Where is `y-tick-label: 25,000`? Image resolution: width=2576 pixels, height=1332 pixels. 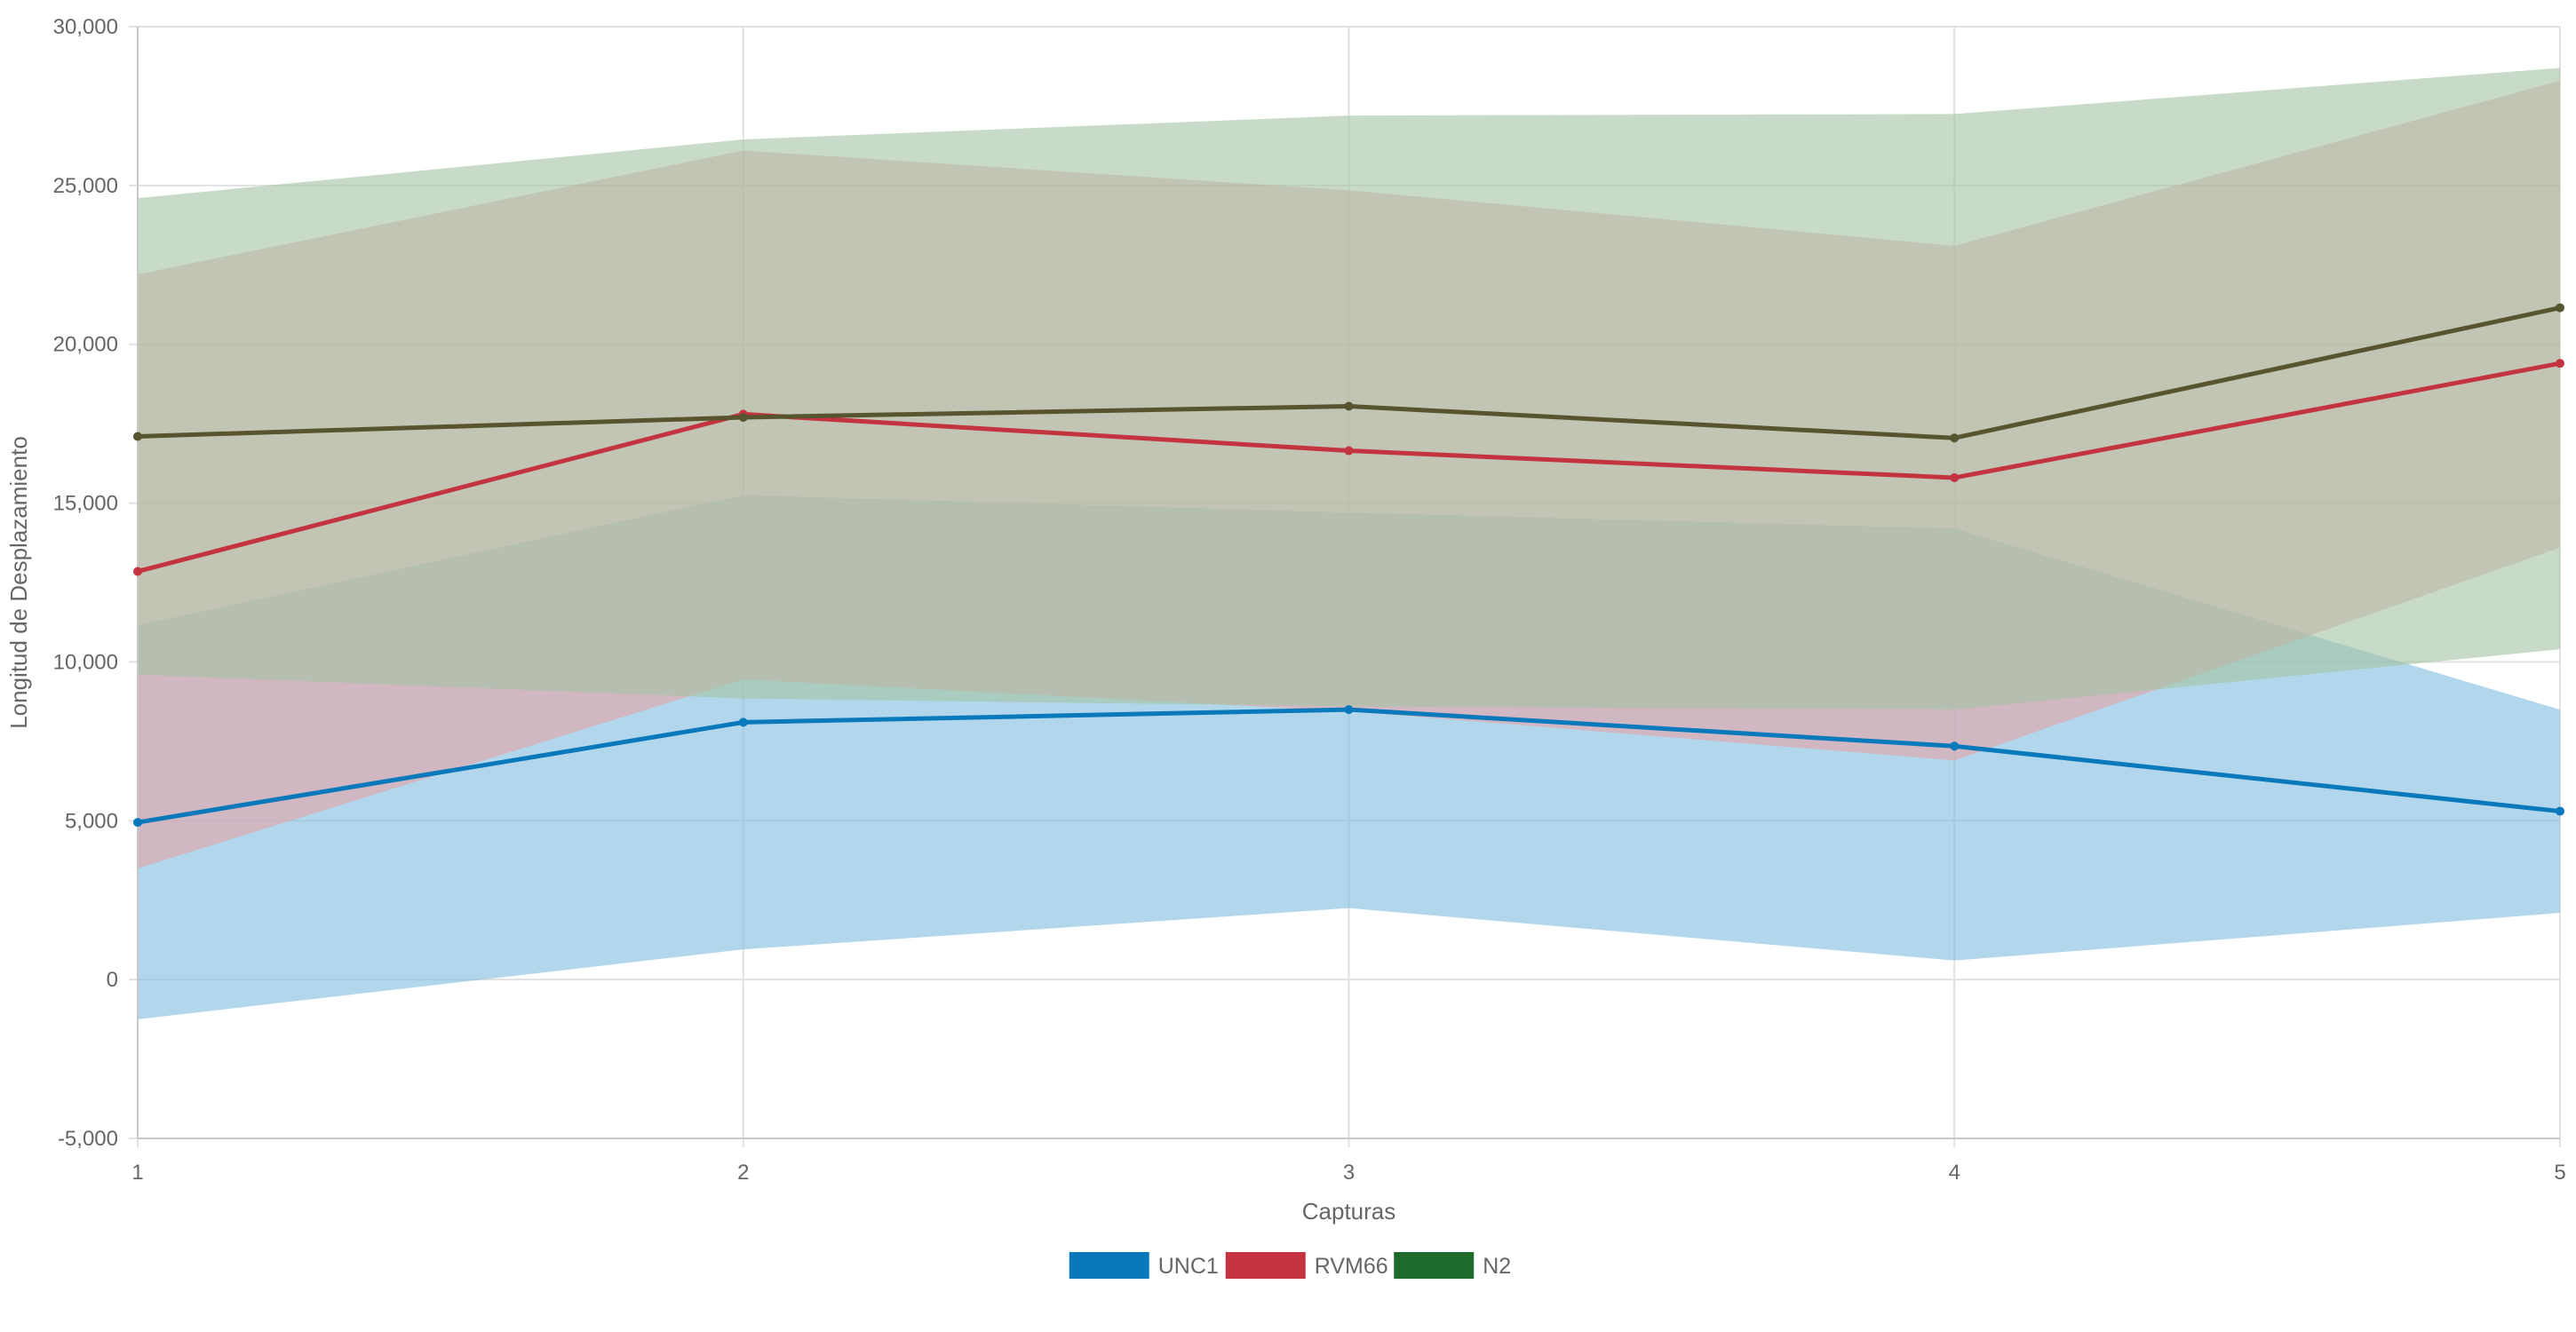
y-tick-label: 25,000 is located at coordinates (85, 186).